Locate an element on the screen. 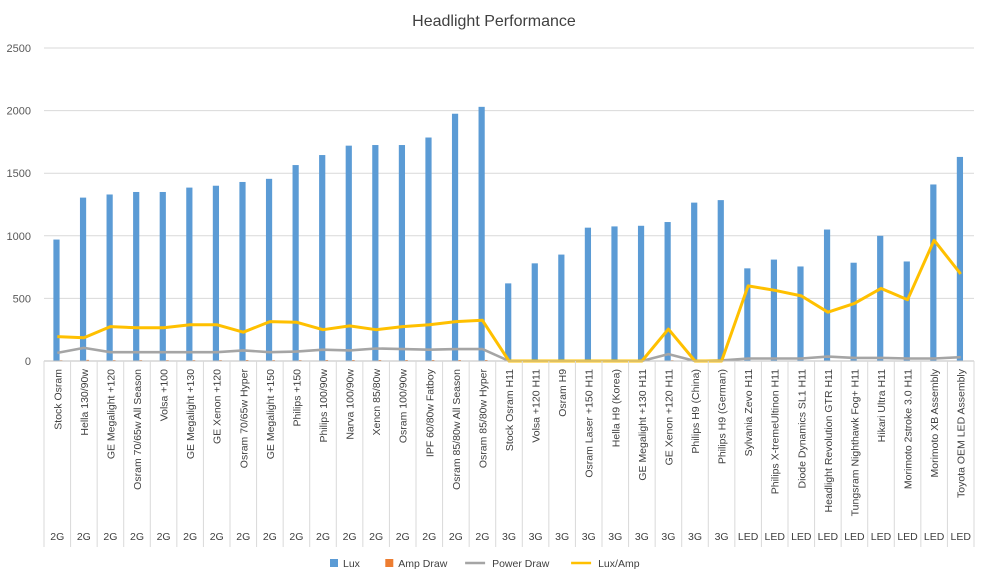 The width and height of the screenshot is (988, 583). category-label: Osram Laser +150 H11 is located at coordinates (590, 423).